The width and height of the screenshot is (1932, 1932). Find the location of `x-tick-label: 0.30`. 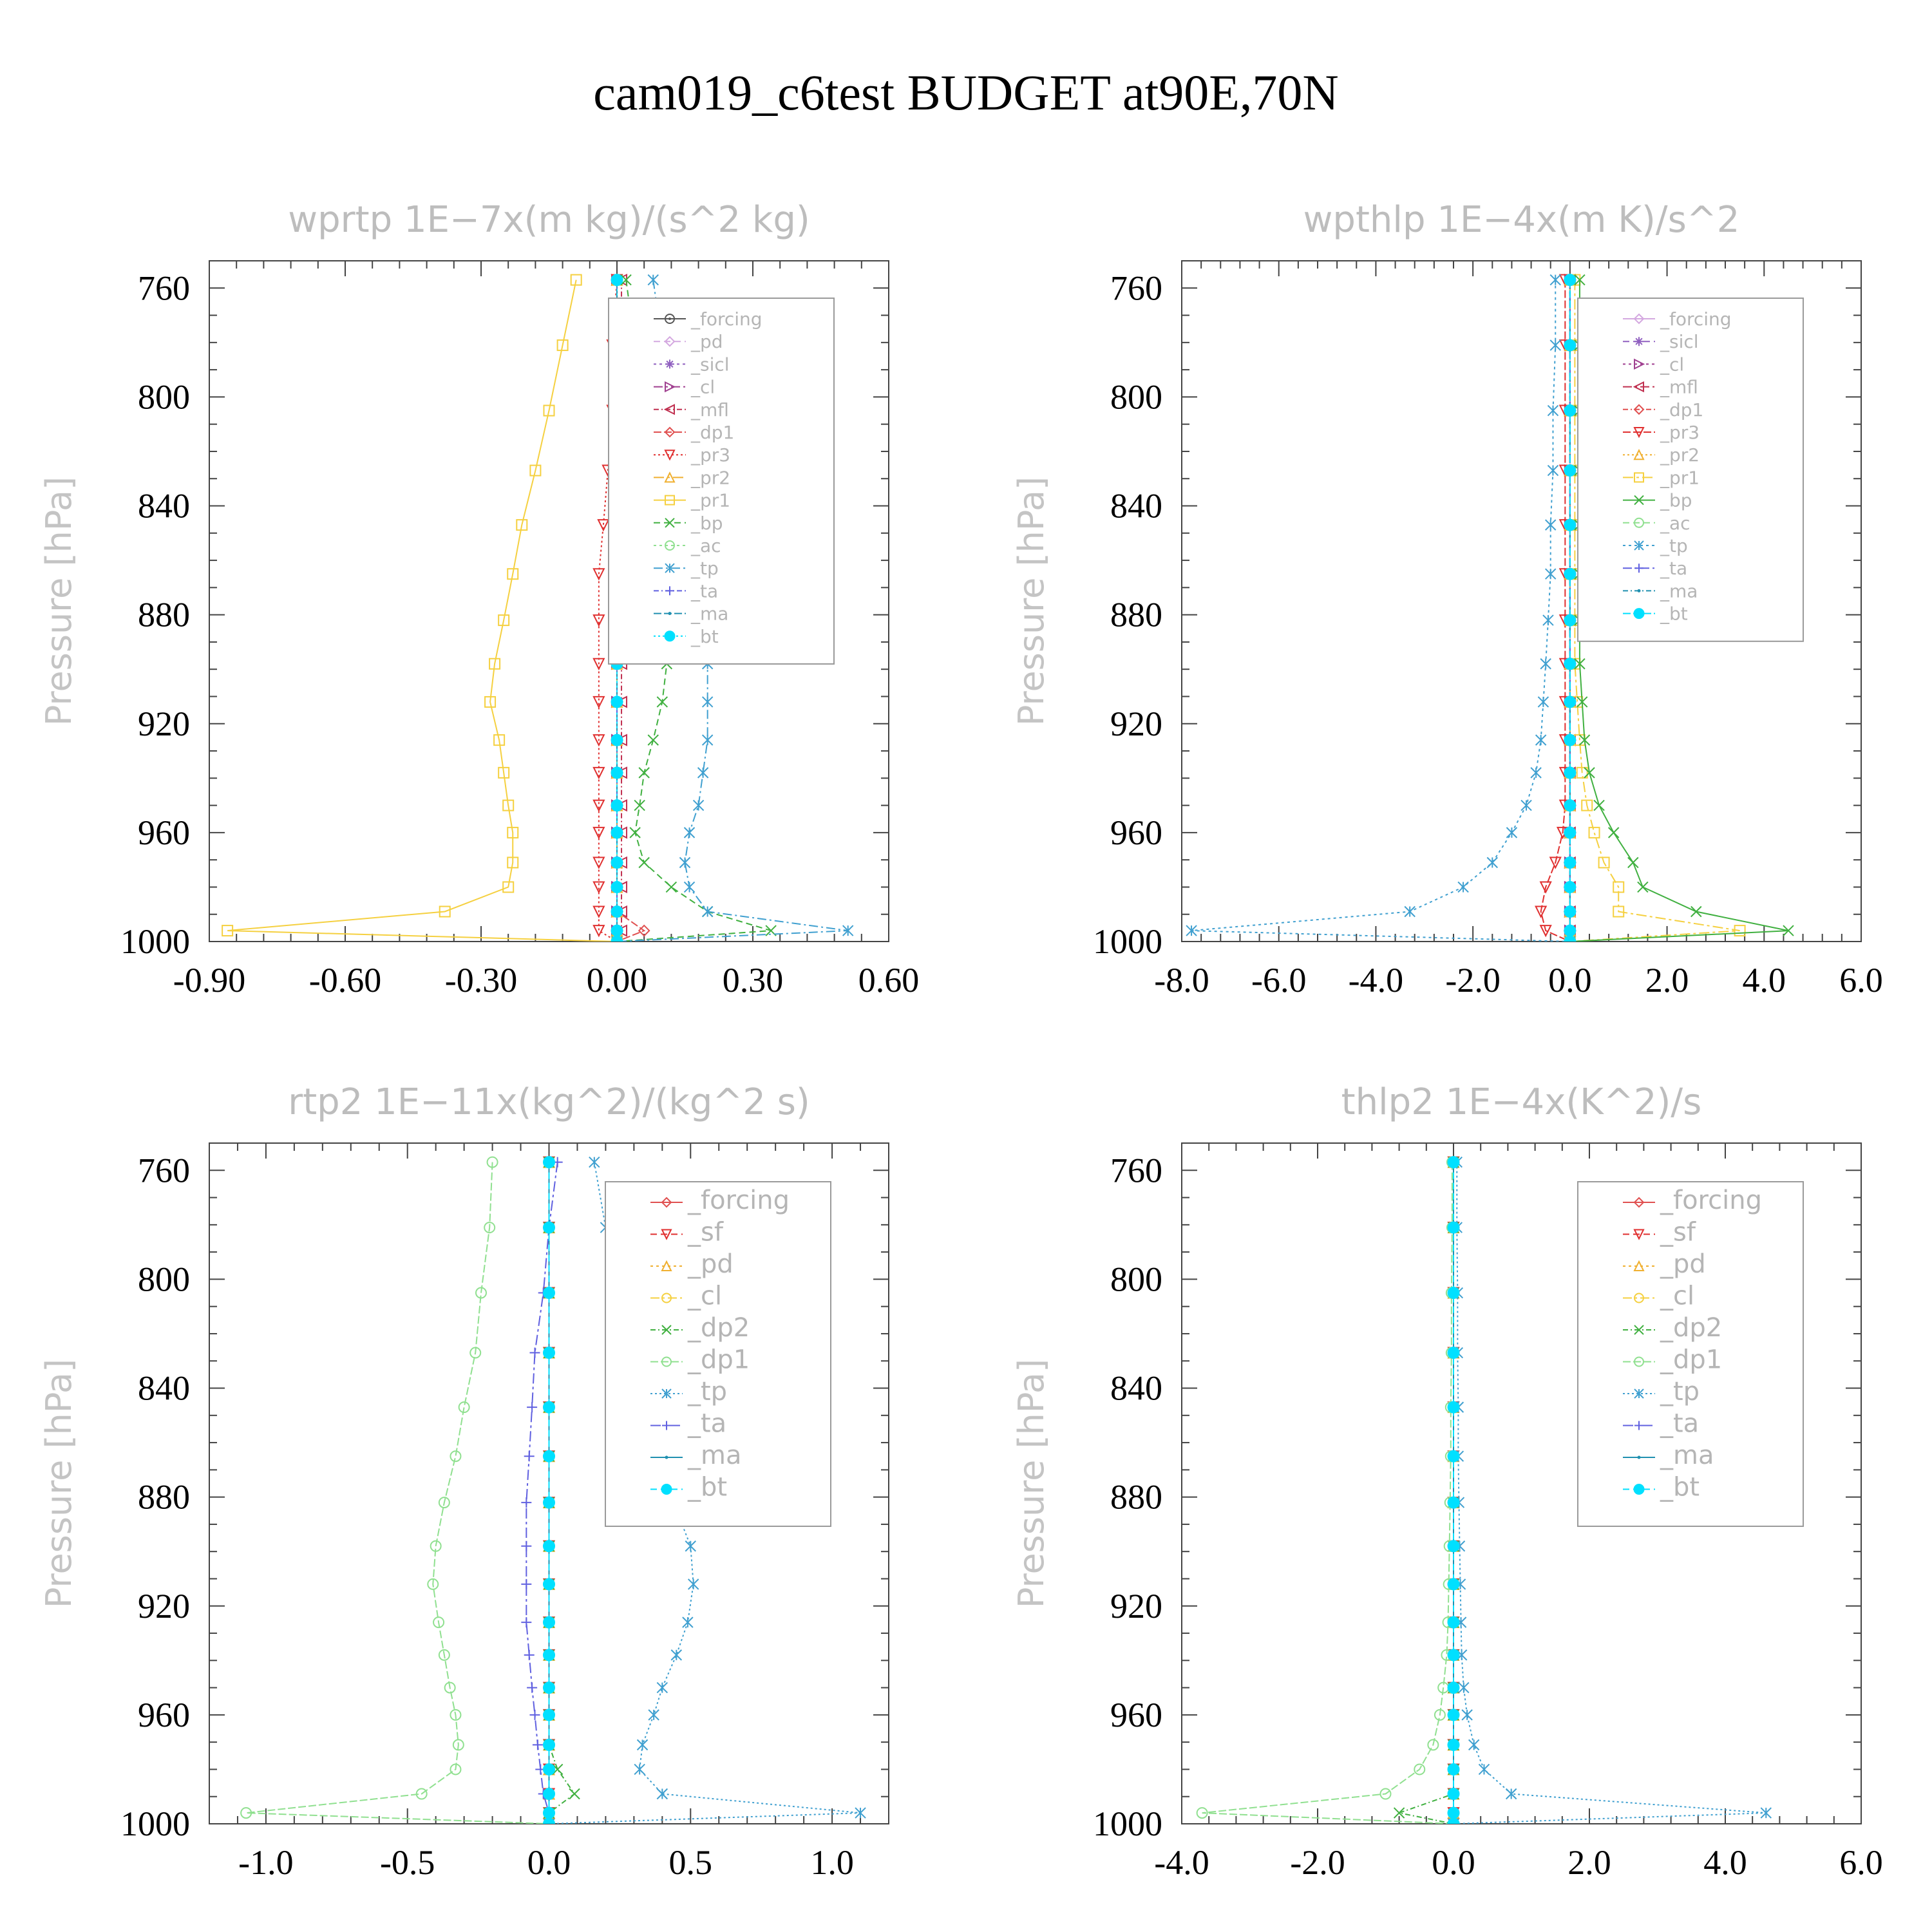

x-tick-label: 0.30 is located at coordinates (753, 980).